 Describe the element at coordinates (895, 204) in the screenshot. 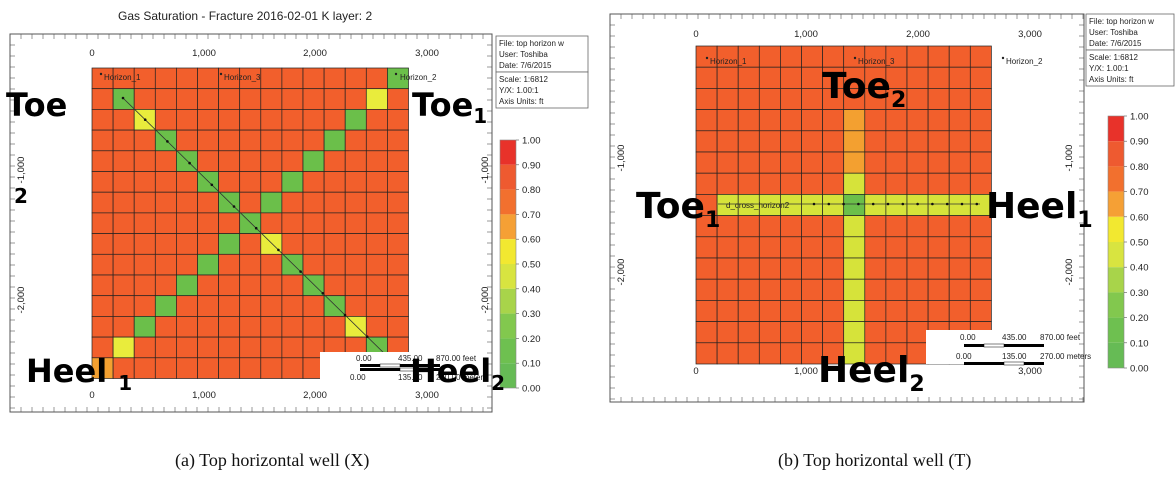

I see `b-well-dots` at that location.